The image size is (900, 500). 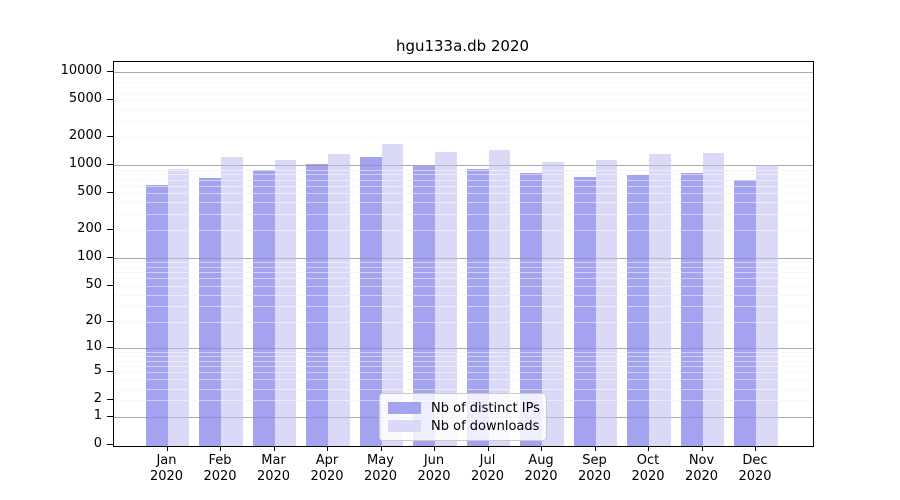 I want to click on legend-row-downloads: Nb of downloads, so click(x=463, y=426).